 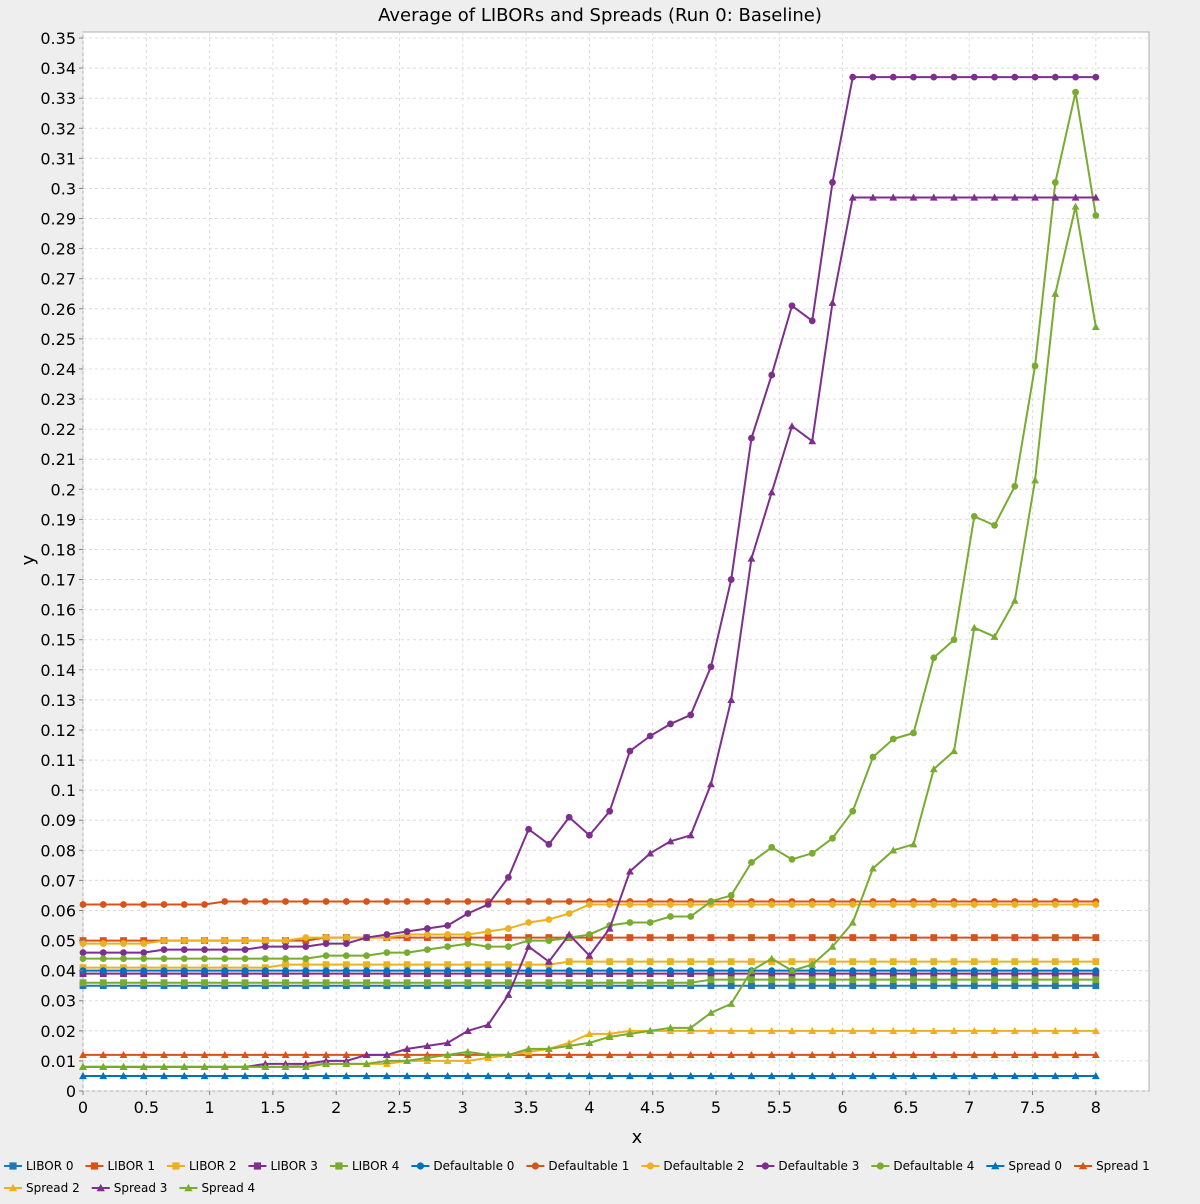 I want to click on y-tick-label: 0.31, so click(x=58, y=158).